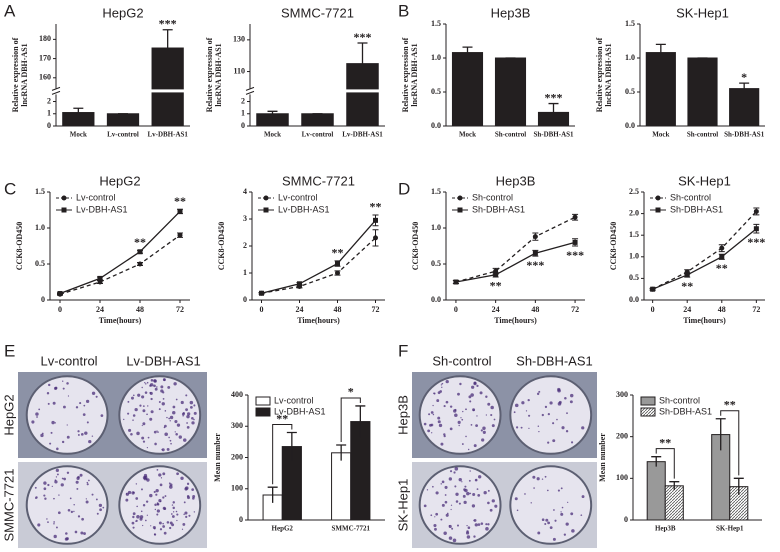 The height and width of the screenshot is (552, 780). Describe the element at coordinates (318, 180) in the screenshot. I see `chart-title: SMMC-7721` at that location.